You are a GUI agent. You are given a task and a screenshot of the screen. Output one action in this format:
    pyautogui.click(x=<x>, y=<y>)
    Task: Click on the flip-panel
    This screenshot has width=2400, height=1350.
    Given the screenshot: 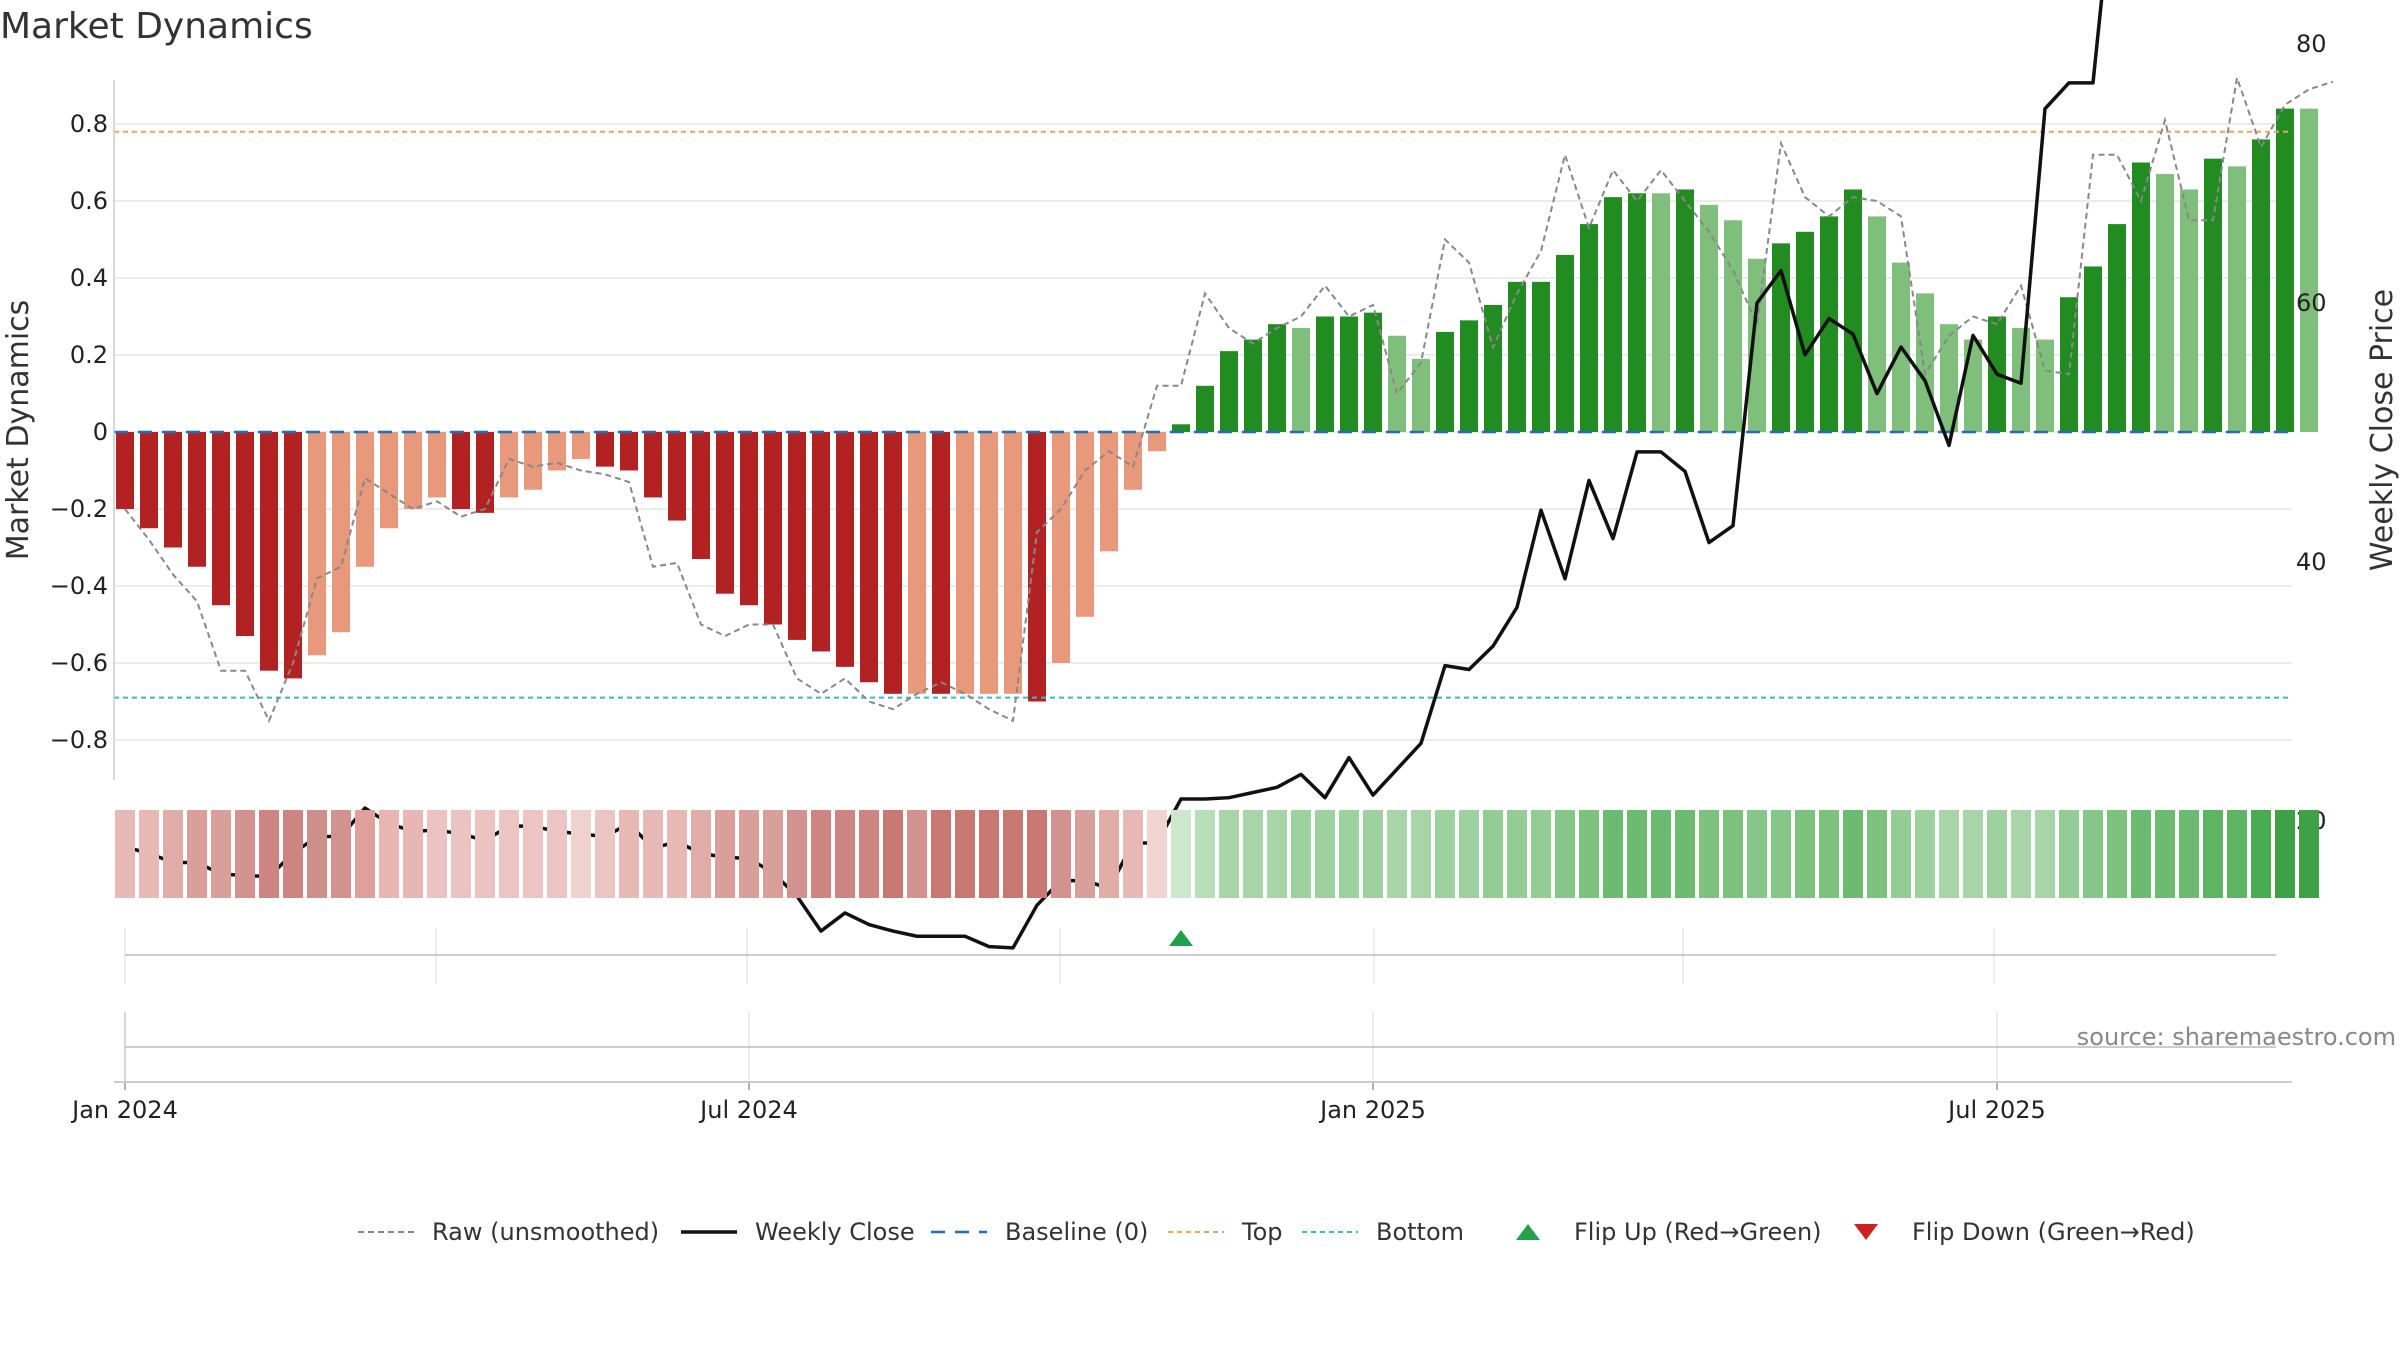 What is the action you would take?
    pyautogui.click(x=1203, y=1005)
    